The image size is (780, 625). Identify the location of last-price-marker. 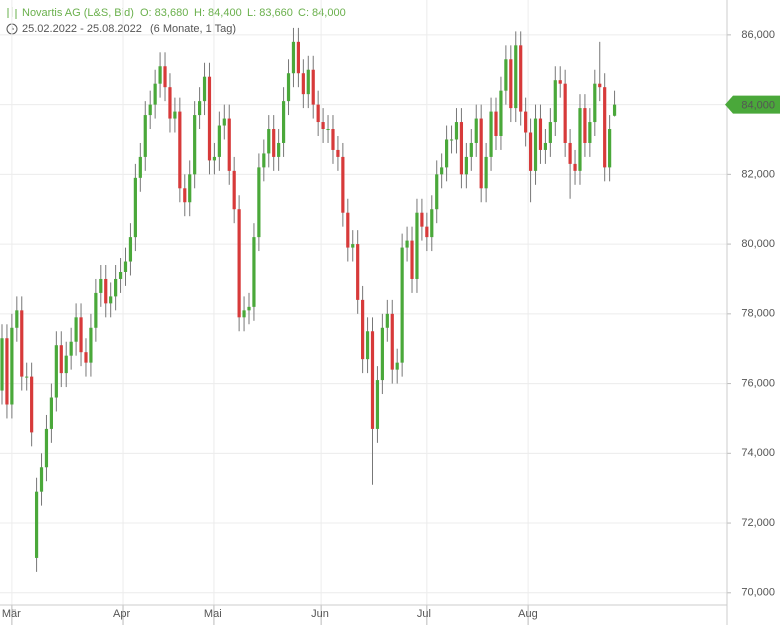
(752, 104).